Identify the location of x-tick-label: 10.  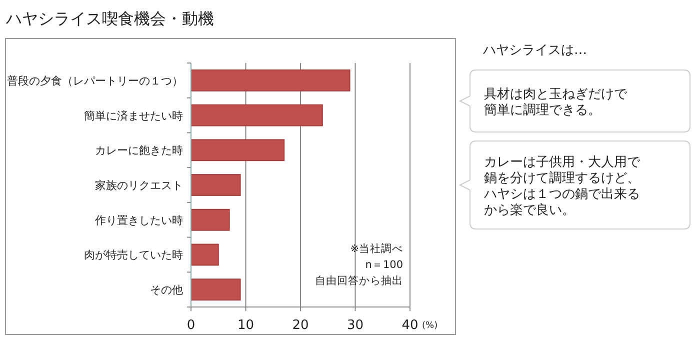
(245, 325).